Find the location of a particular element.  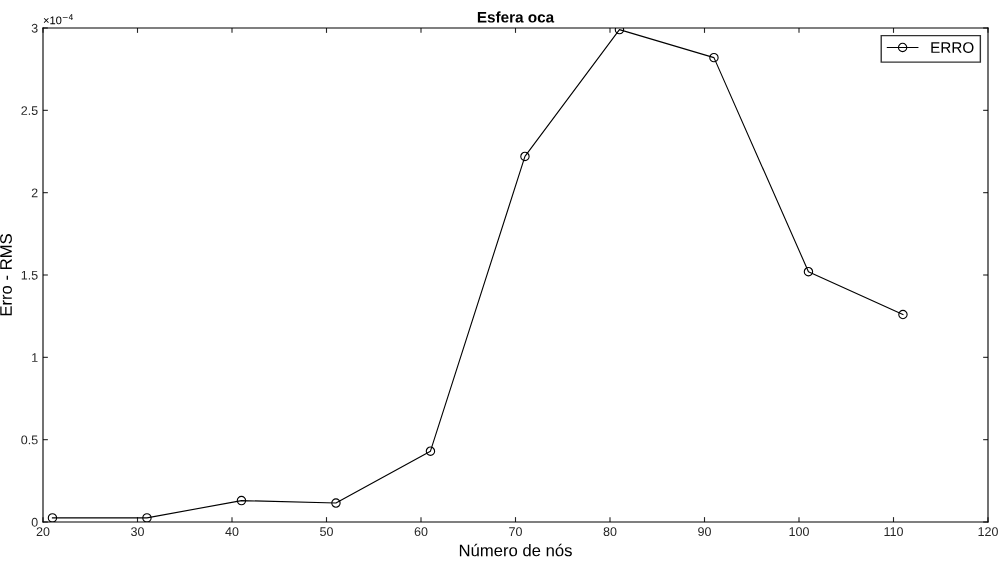

legend-label: ERRO is located at coordinates (952, 47).